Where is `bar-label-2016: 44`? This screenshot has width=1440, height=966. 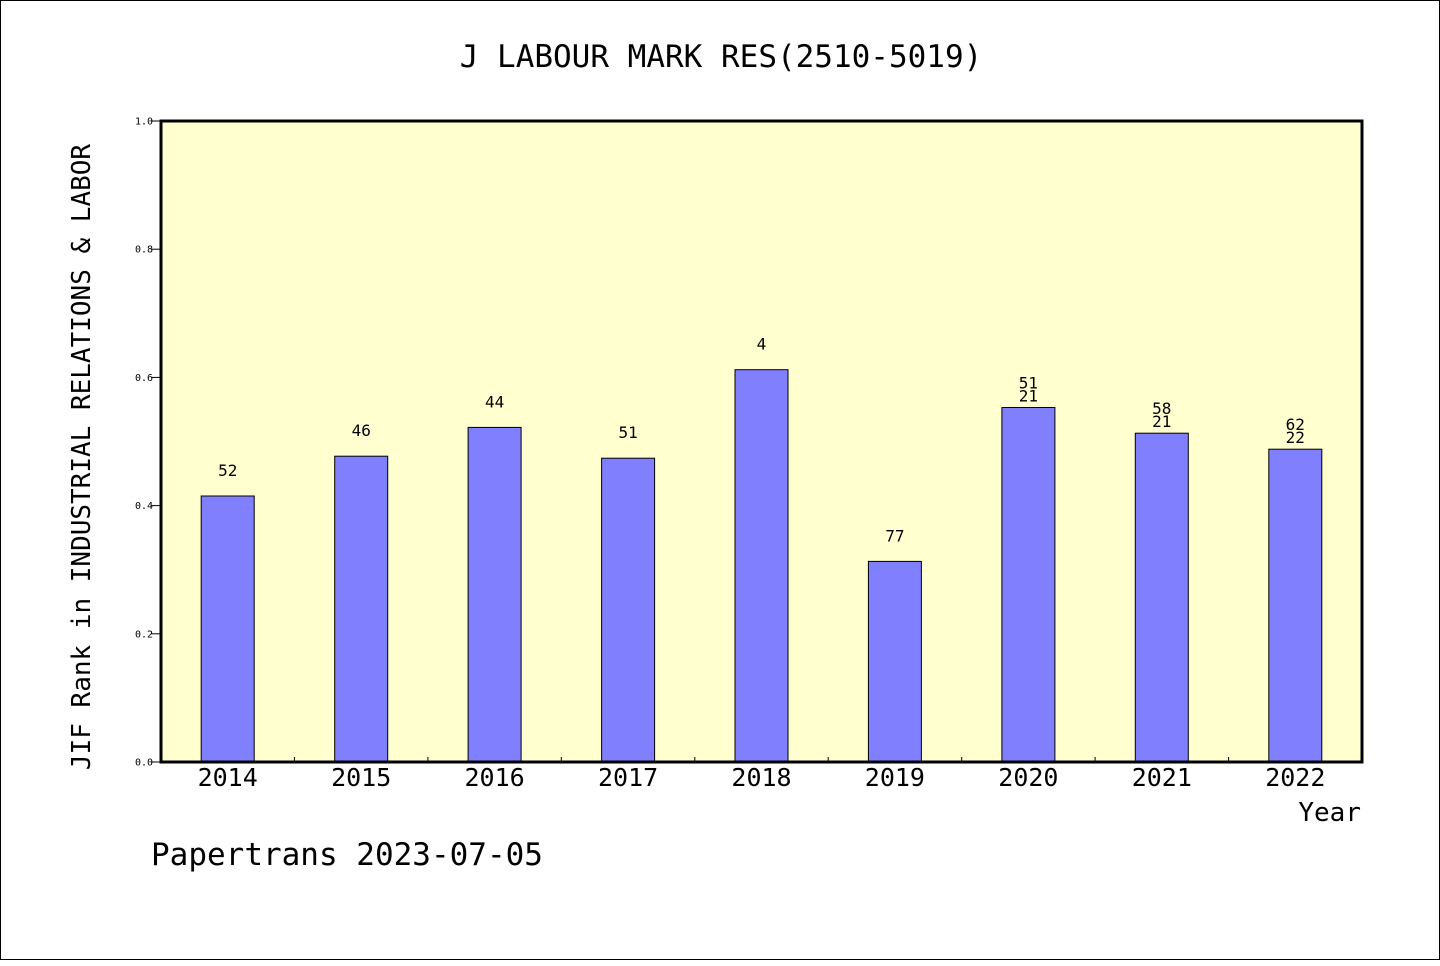
bar-label-2016: 44 is located at coordinates (494, 401).